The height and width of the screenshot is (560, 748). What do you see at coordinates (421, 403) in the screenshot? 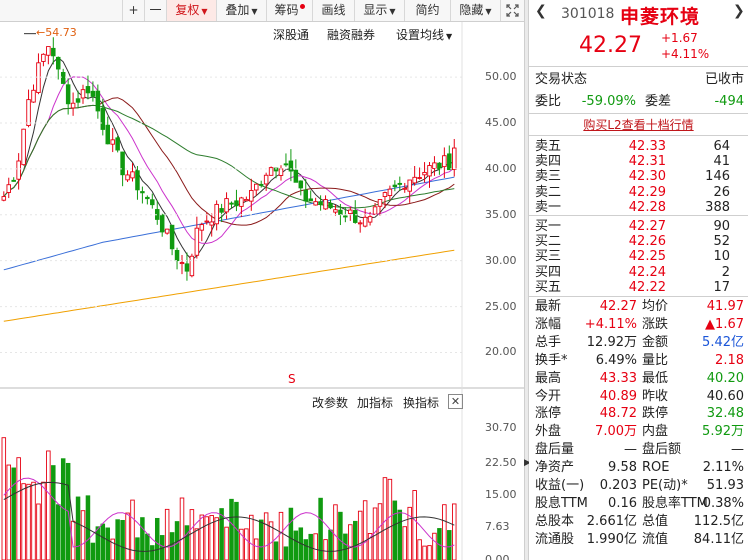
I see `switch-indicator-link: 换指标` at bounding box center [421, 403].